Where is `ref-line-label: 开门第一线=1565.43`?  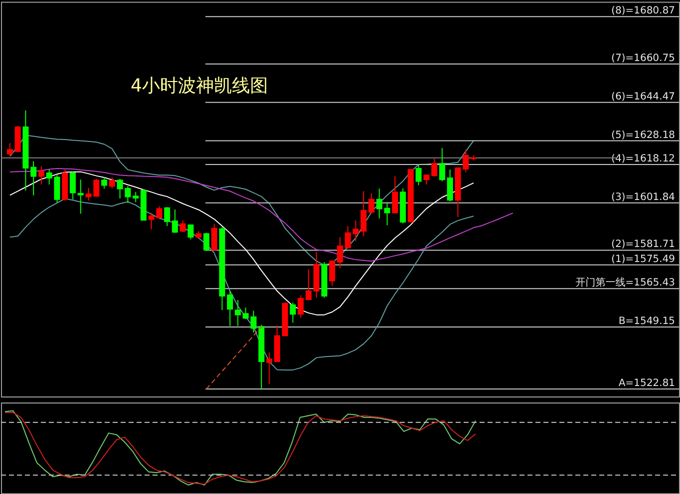
ref-line-label: 开门第一线=1565.43 is located at coordinates (625, 282).